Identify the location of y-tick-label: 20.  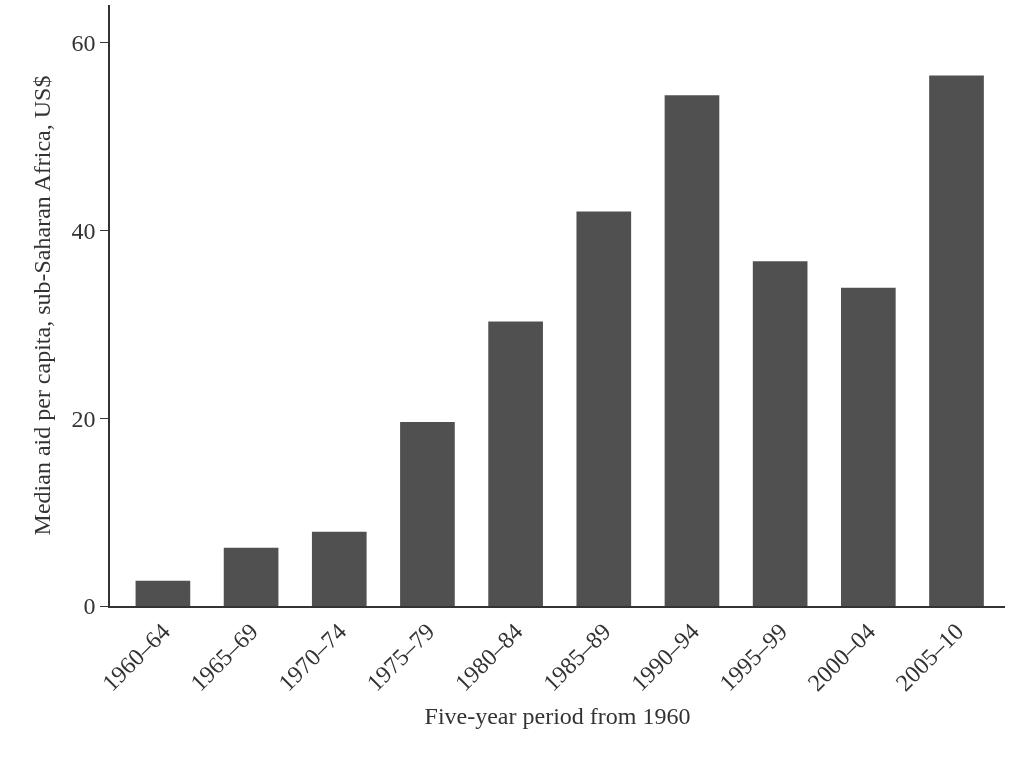
(83, 418).